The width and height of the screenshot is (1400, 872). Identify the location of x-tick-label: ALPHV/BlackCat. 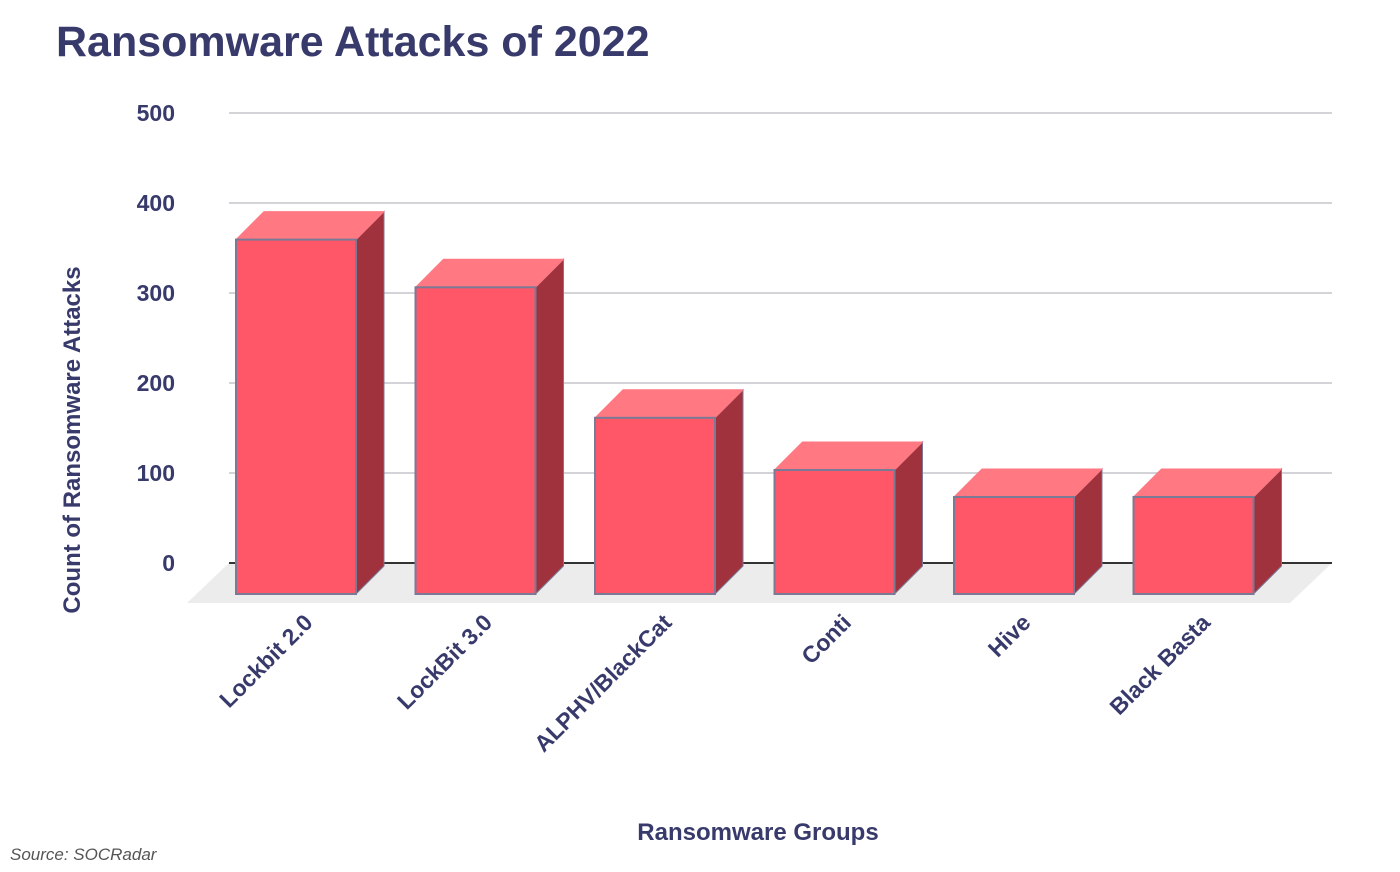
(603, 683).